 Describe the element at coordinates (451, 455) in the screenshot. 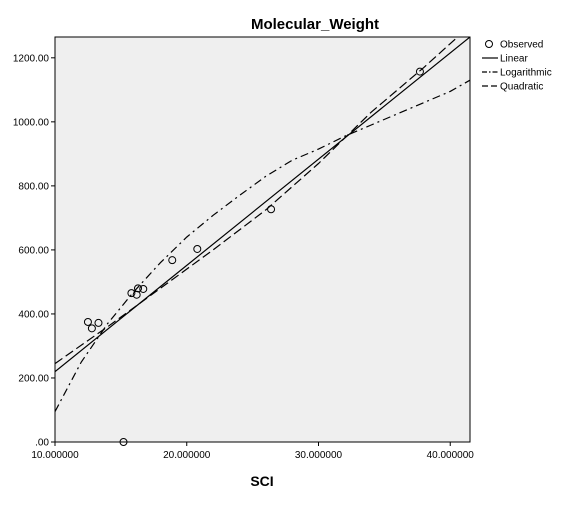

I see `x-tick-label: 40.000000` at that location.